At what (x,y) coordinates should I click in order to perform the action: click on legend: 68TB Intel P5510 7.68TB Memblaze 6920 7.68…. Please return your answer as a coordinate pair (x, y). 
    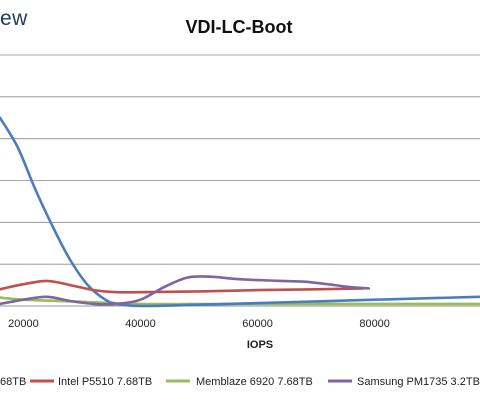
    Looking at the image, I should click on (240, 382).